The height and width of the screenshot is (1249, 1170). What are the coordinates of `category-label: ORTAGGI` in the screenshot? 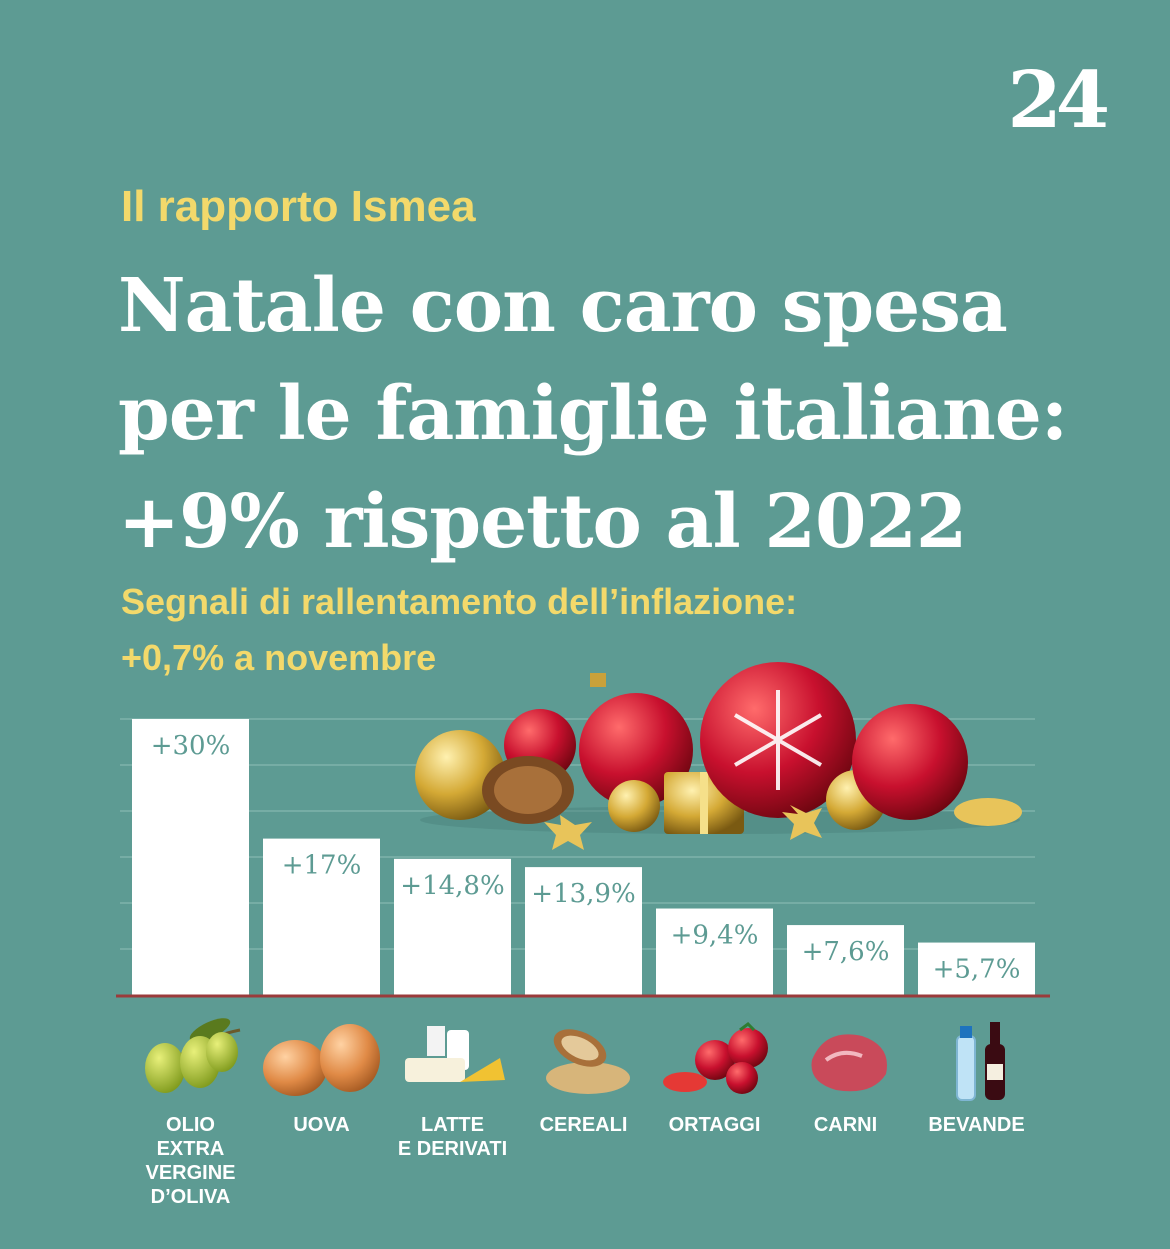 It's located at (715, 1125).